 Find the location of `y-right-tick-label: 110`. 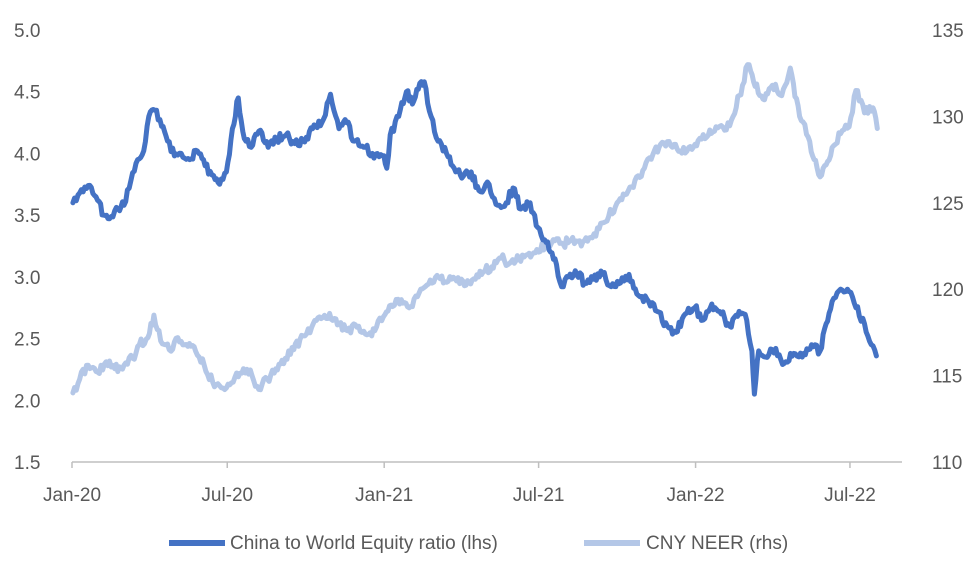

y-right-tick-label: 110 is located at coordinates (947, 463).